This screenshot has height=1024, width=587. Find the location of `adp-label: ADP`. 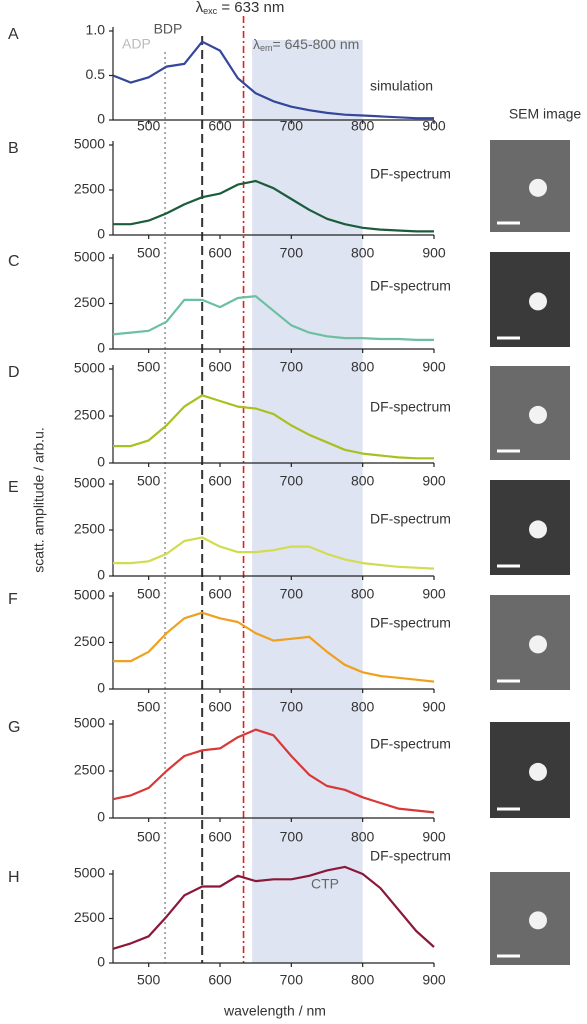

adp-label: ADP is located at coordinates (136, 44).